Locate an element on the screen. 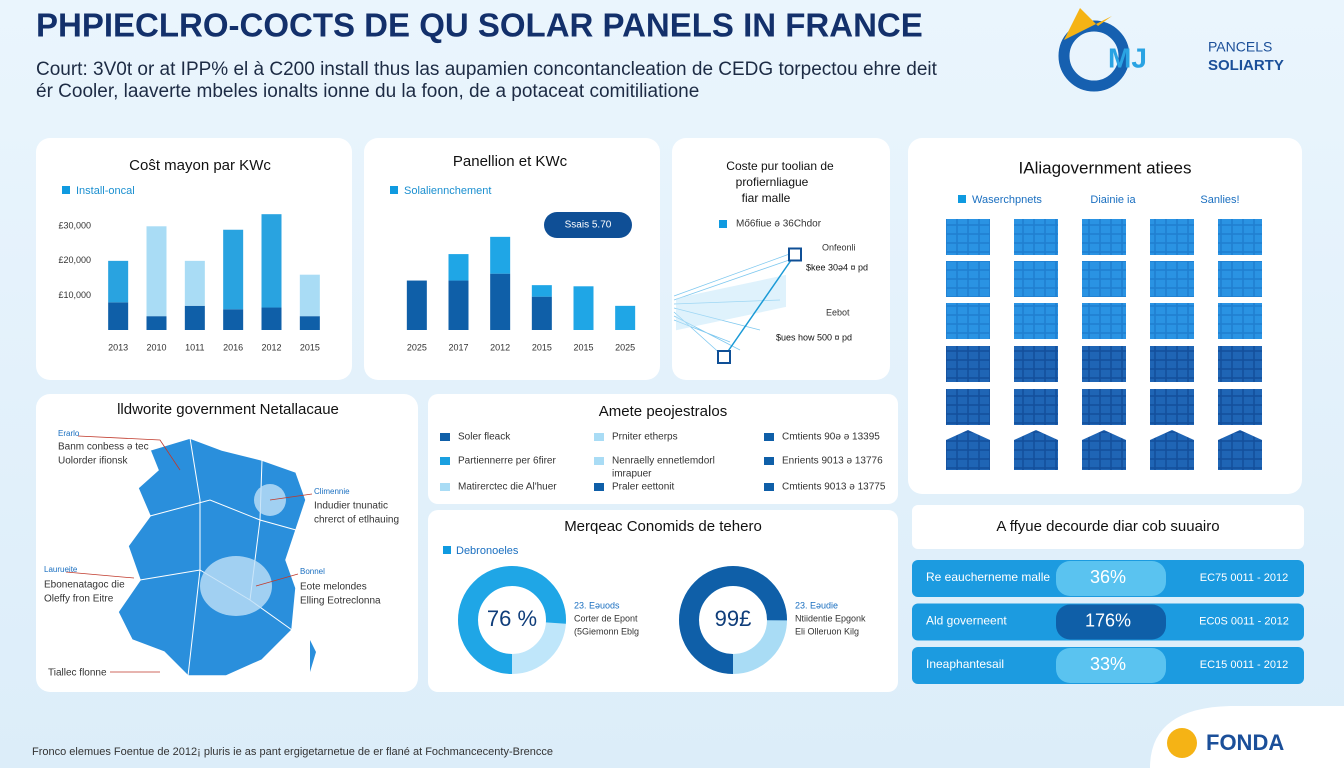  y-tick-label: £30,000 is located at coordinates (74, 226).